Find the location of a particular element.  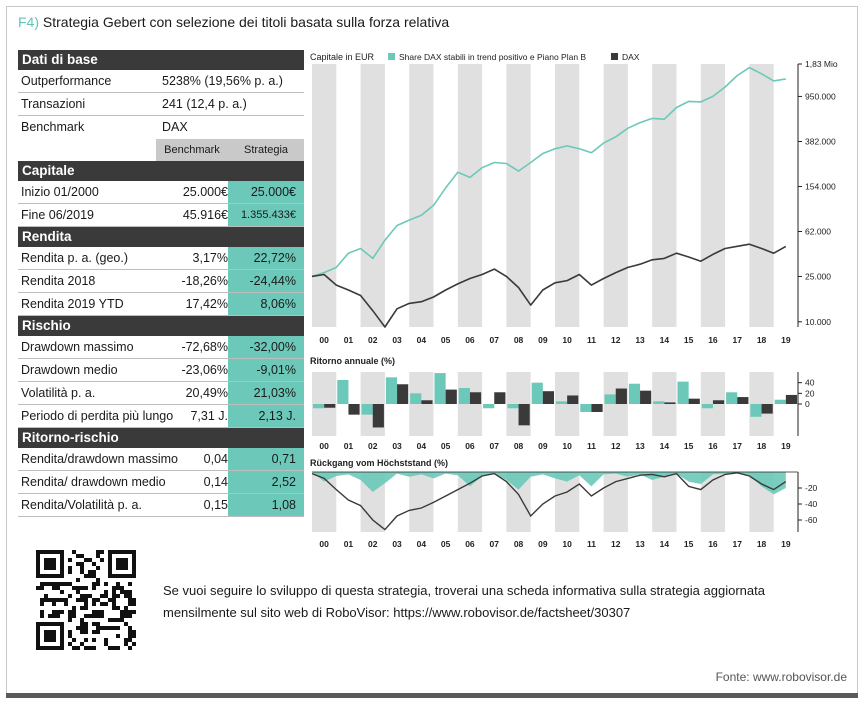

strategy-value: 1,08 is located at coordinates (266, 505).